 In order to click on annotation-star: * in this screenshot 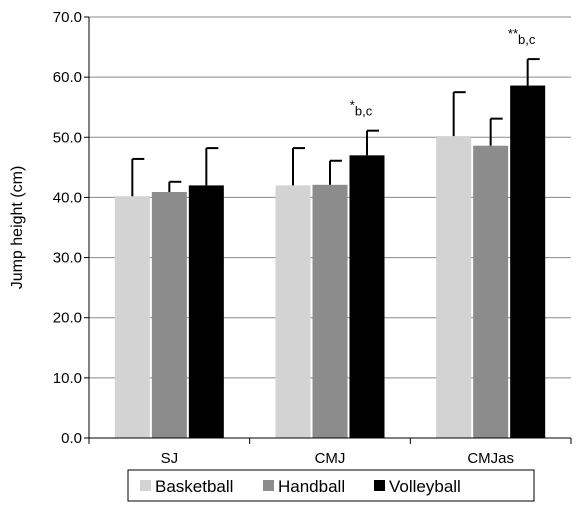, I will do `click(352, 105)`.